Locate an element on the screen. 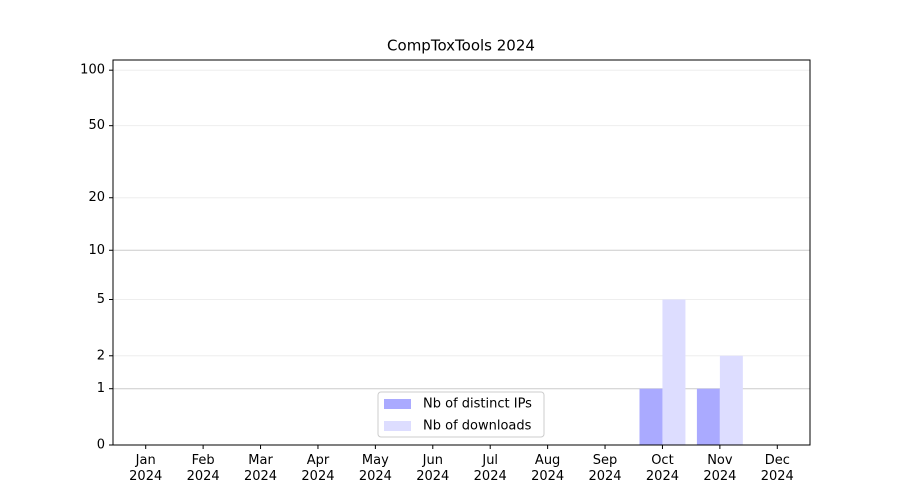 This screenshot has height=500, width=900. x-tick-label: Jun 2024 is located at coordinates (433, 468).